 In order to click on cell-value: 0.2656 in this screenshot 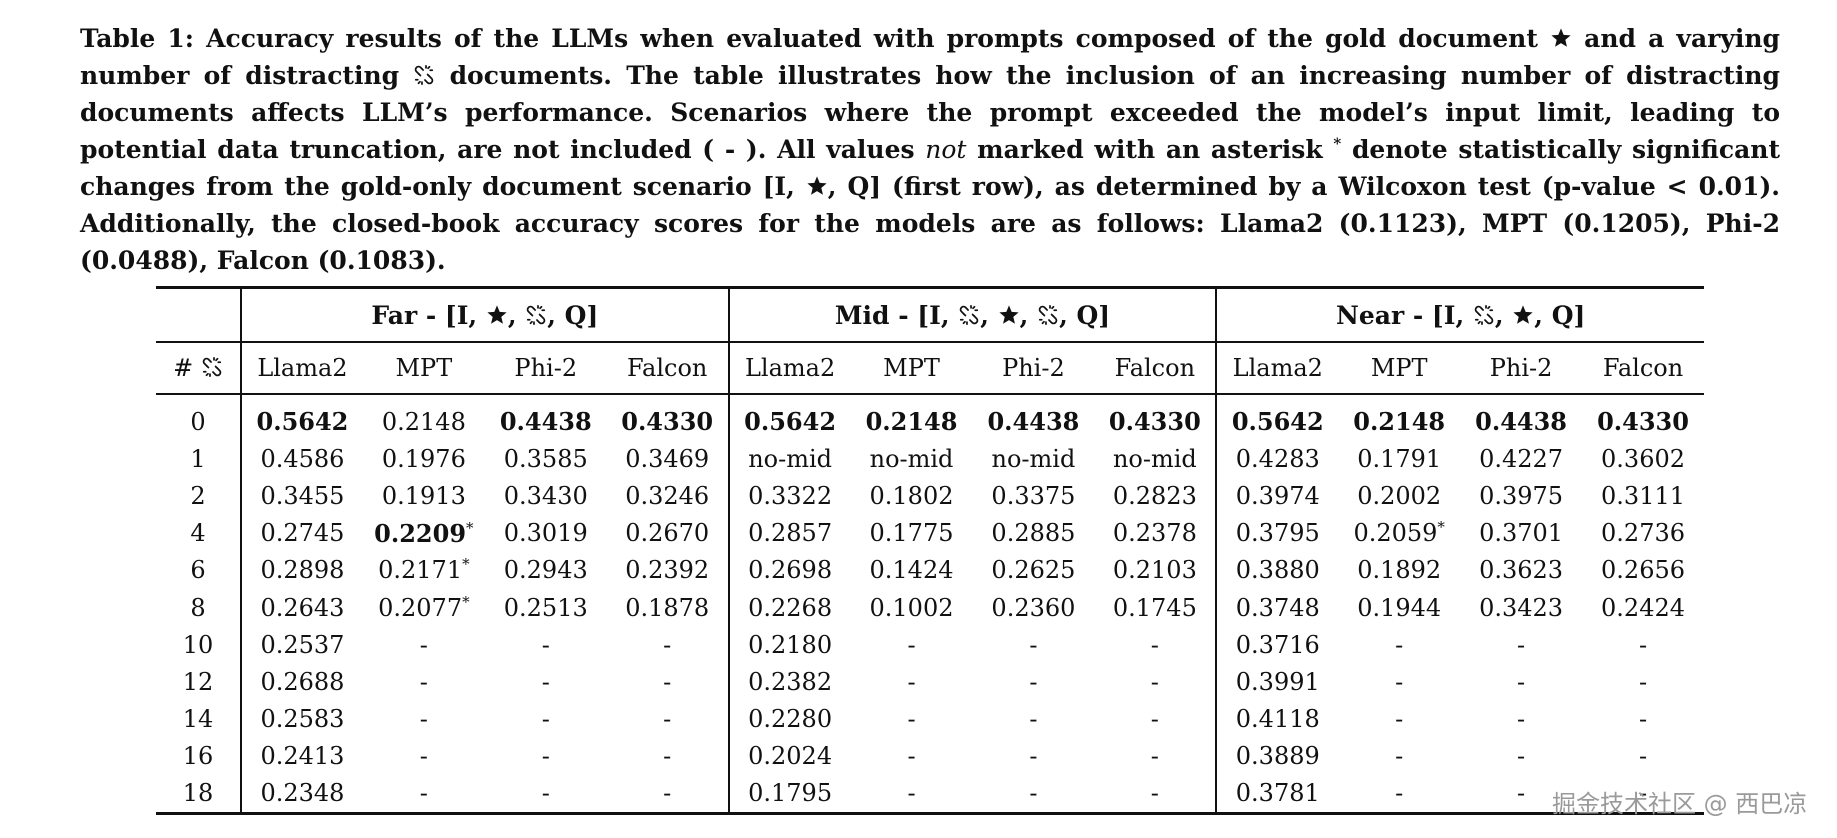, I will do `click(1643, 570)`.